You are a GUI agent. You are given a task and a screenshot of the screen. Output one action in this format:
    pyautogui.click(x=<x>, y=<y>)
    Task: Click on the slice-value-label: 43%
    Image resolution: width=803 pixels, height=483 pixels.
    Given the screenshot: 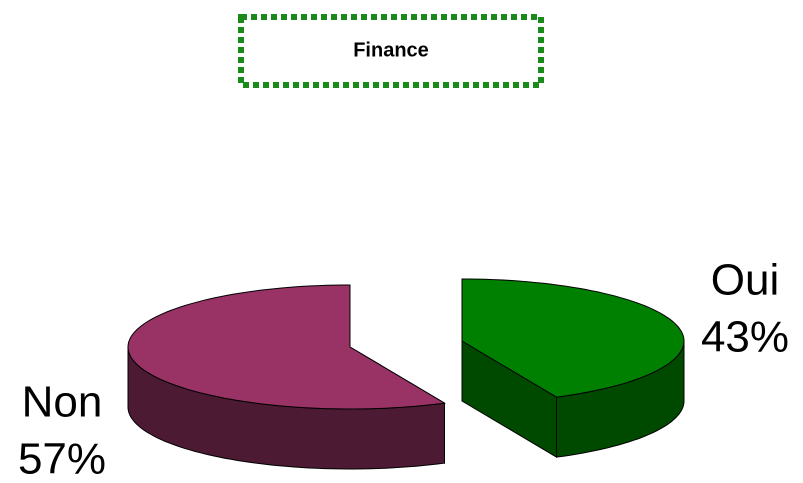 What is the action you would take?
    pyautogui.click(x=745, y=337)
    